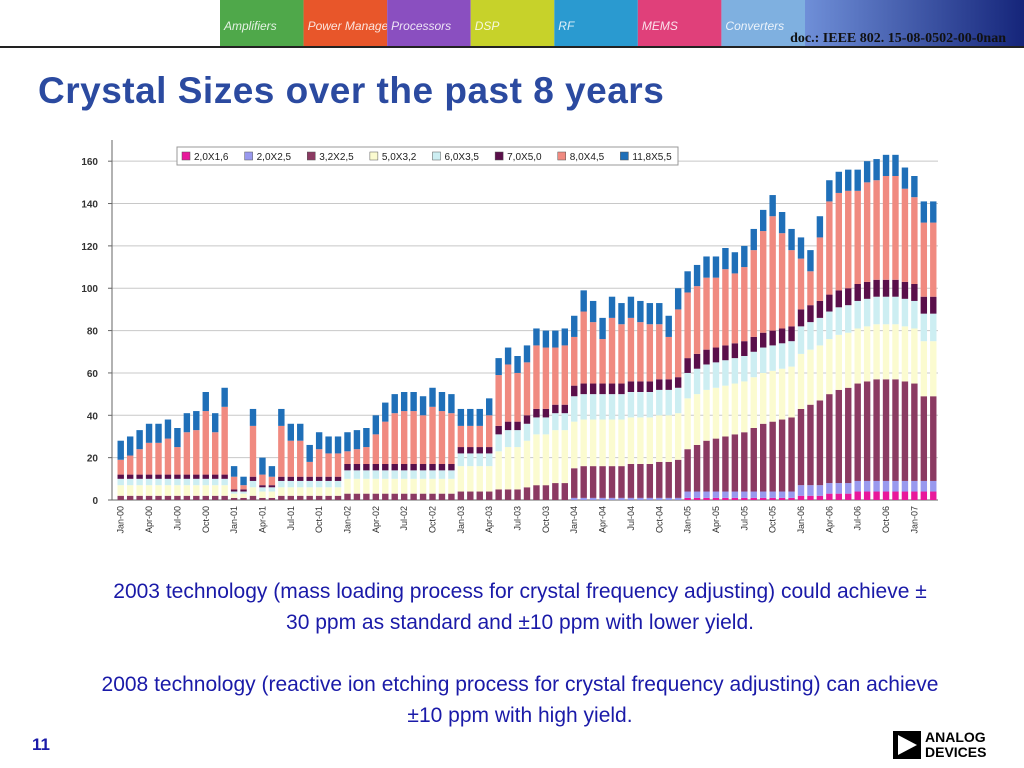  Describe the element at coordinates (429, 23) in the screenshot. I see `header-tile` at that location.